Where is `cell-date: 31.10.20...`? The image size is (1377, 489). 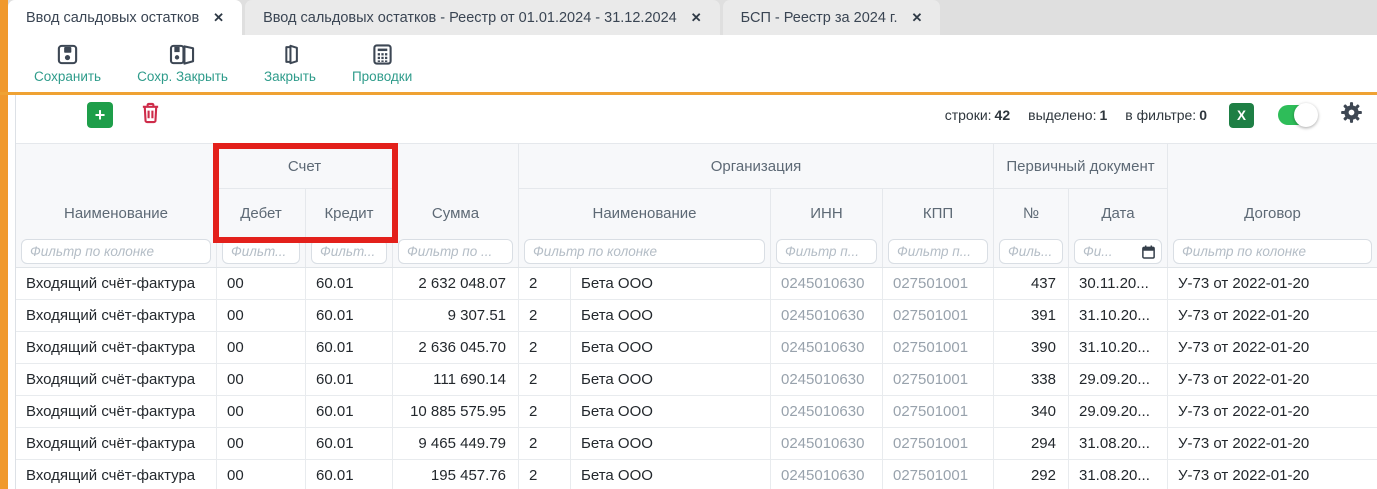
cell-date: 31.10.20... is located at coordinates (1118, 348).